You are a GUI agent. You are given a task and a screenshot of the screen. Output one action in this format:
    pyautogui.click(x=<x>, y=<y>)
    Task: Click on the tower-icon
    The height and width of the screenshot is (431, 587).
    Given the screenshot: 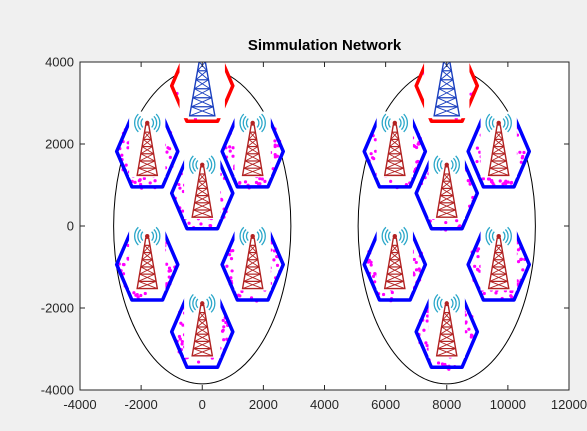 What is the action you would take?
    pyautogui.click(x=498, y=144)
    